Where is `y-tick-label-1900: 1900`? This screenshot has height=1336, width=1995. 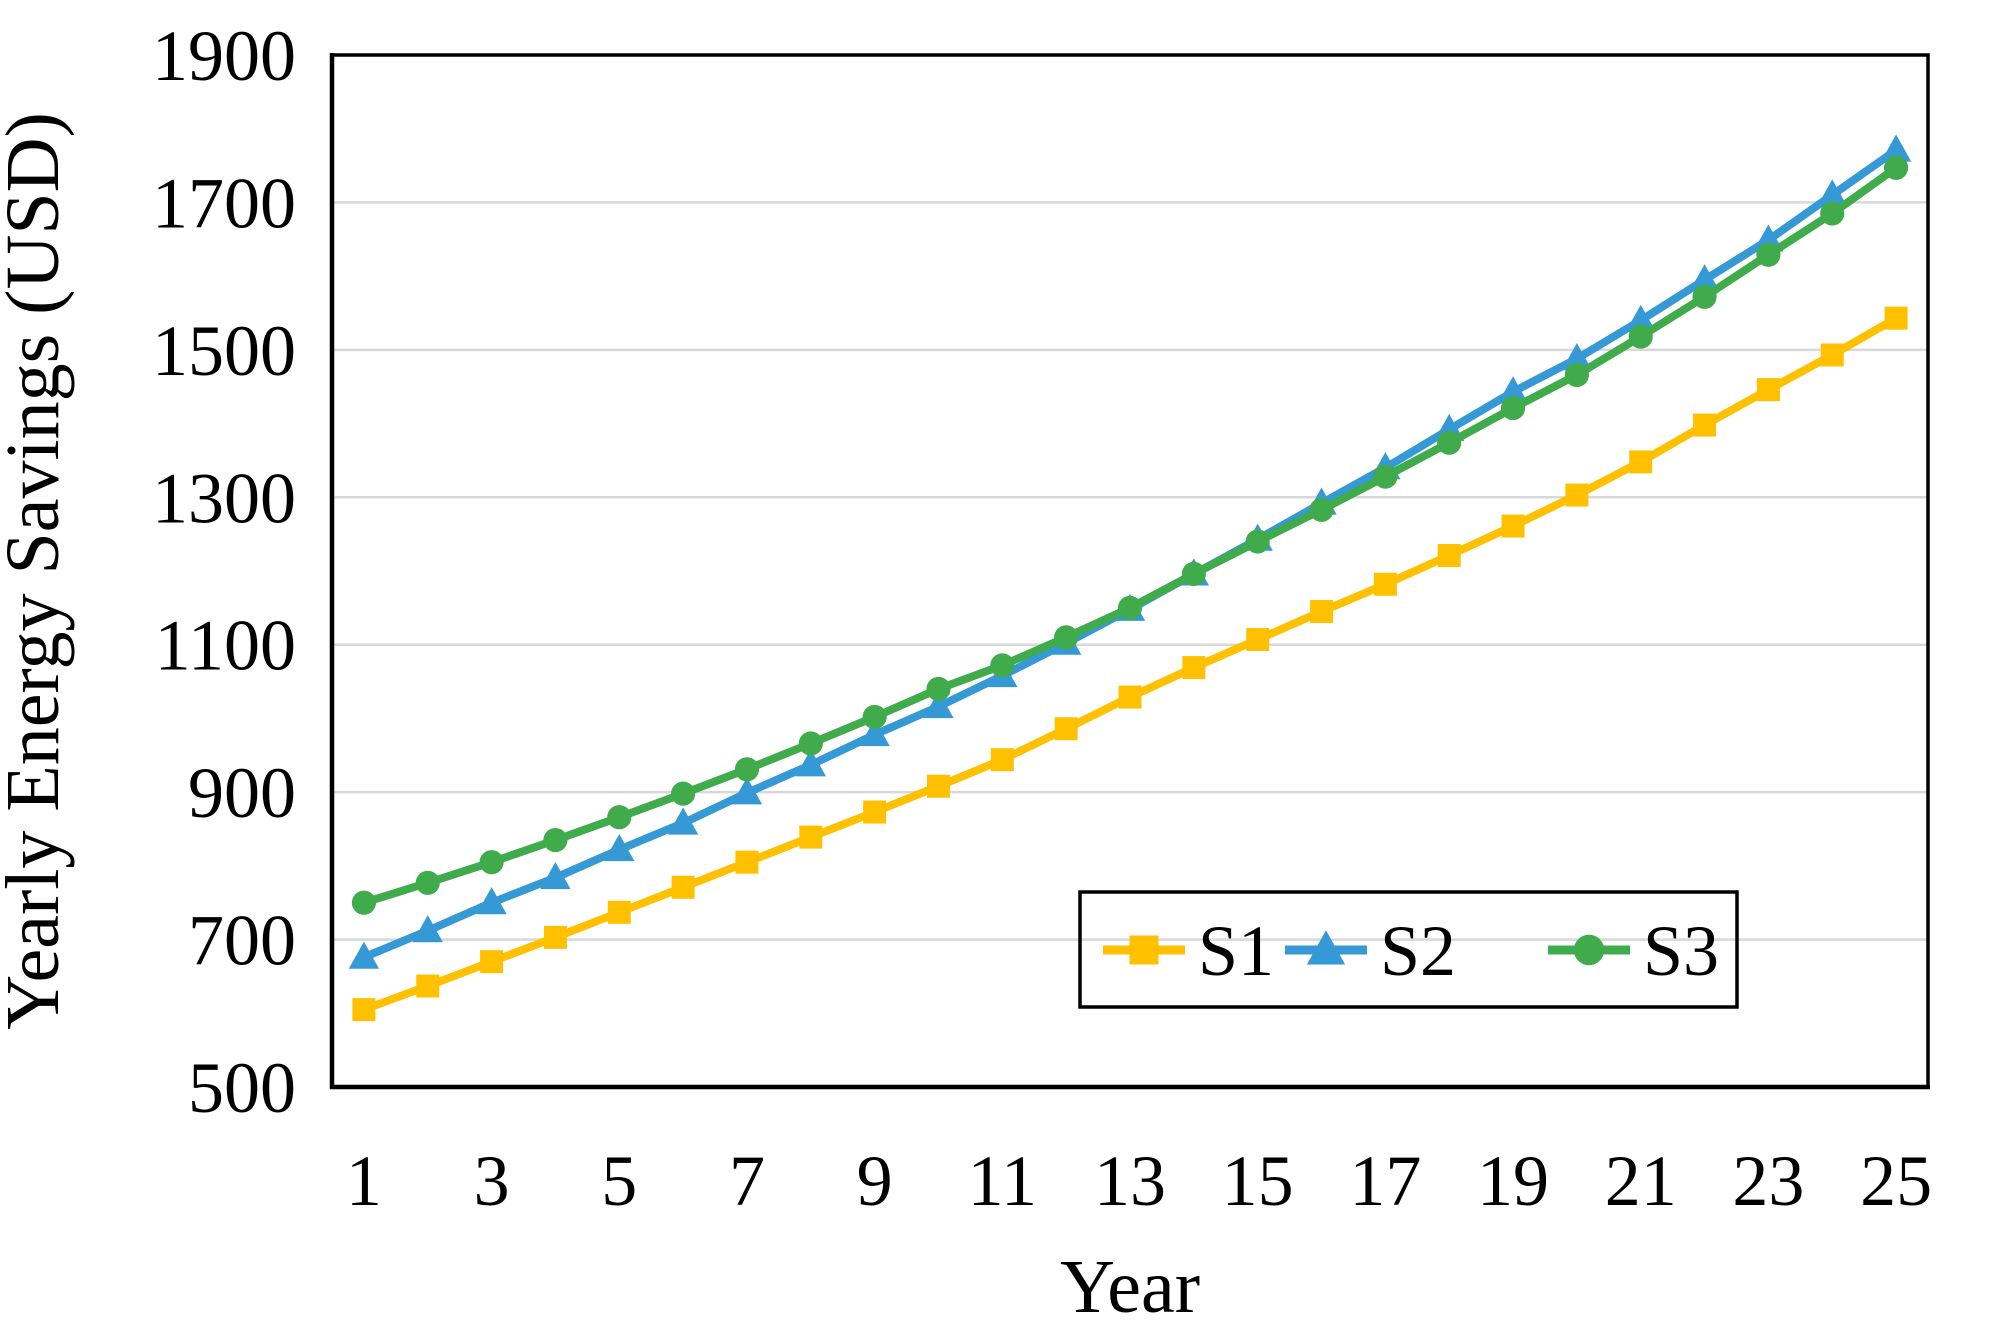 y-tick-label-1900: 1900 is located at coordinates (224, 56).